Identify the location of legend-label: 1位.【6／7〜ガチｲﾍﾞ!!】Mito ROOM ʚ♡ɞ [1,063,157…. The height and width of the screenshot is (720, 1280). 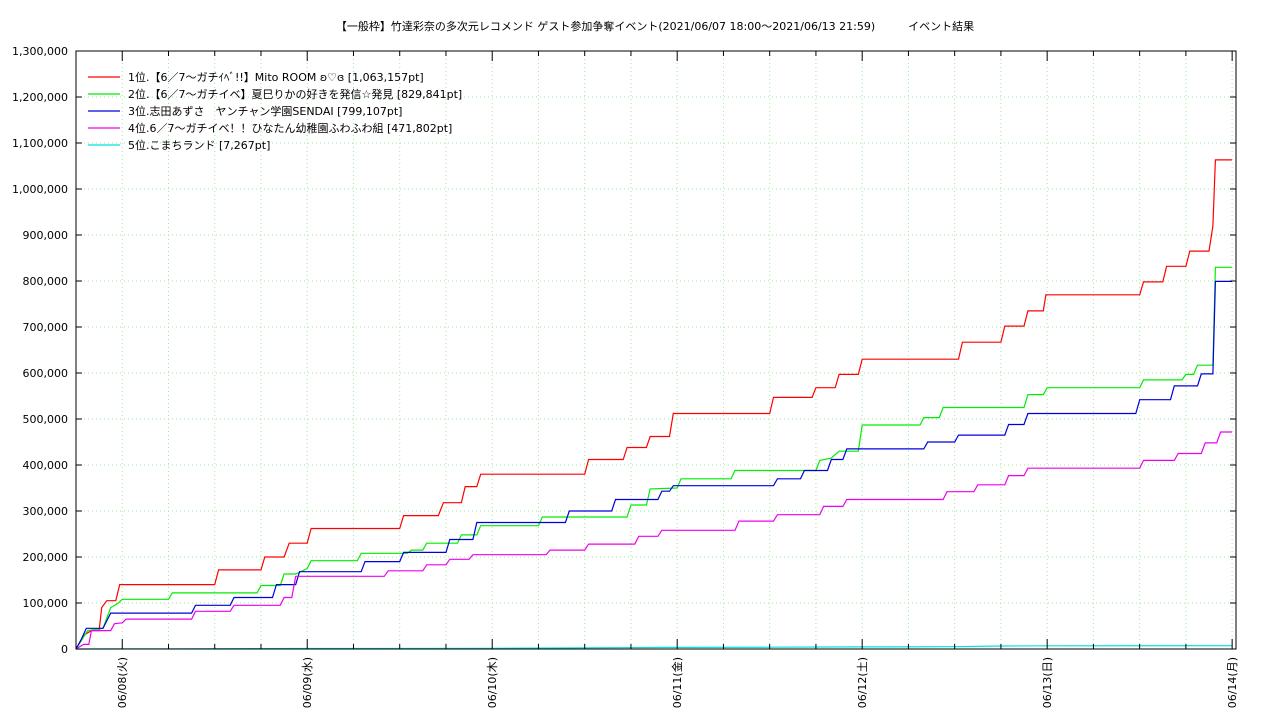
(276, 77).